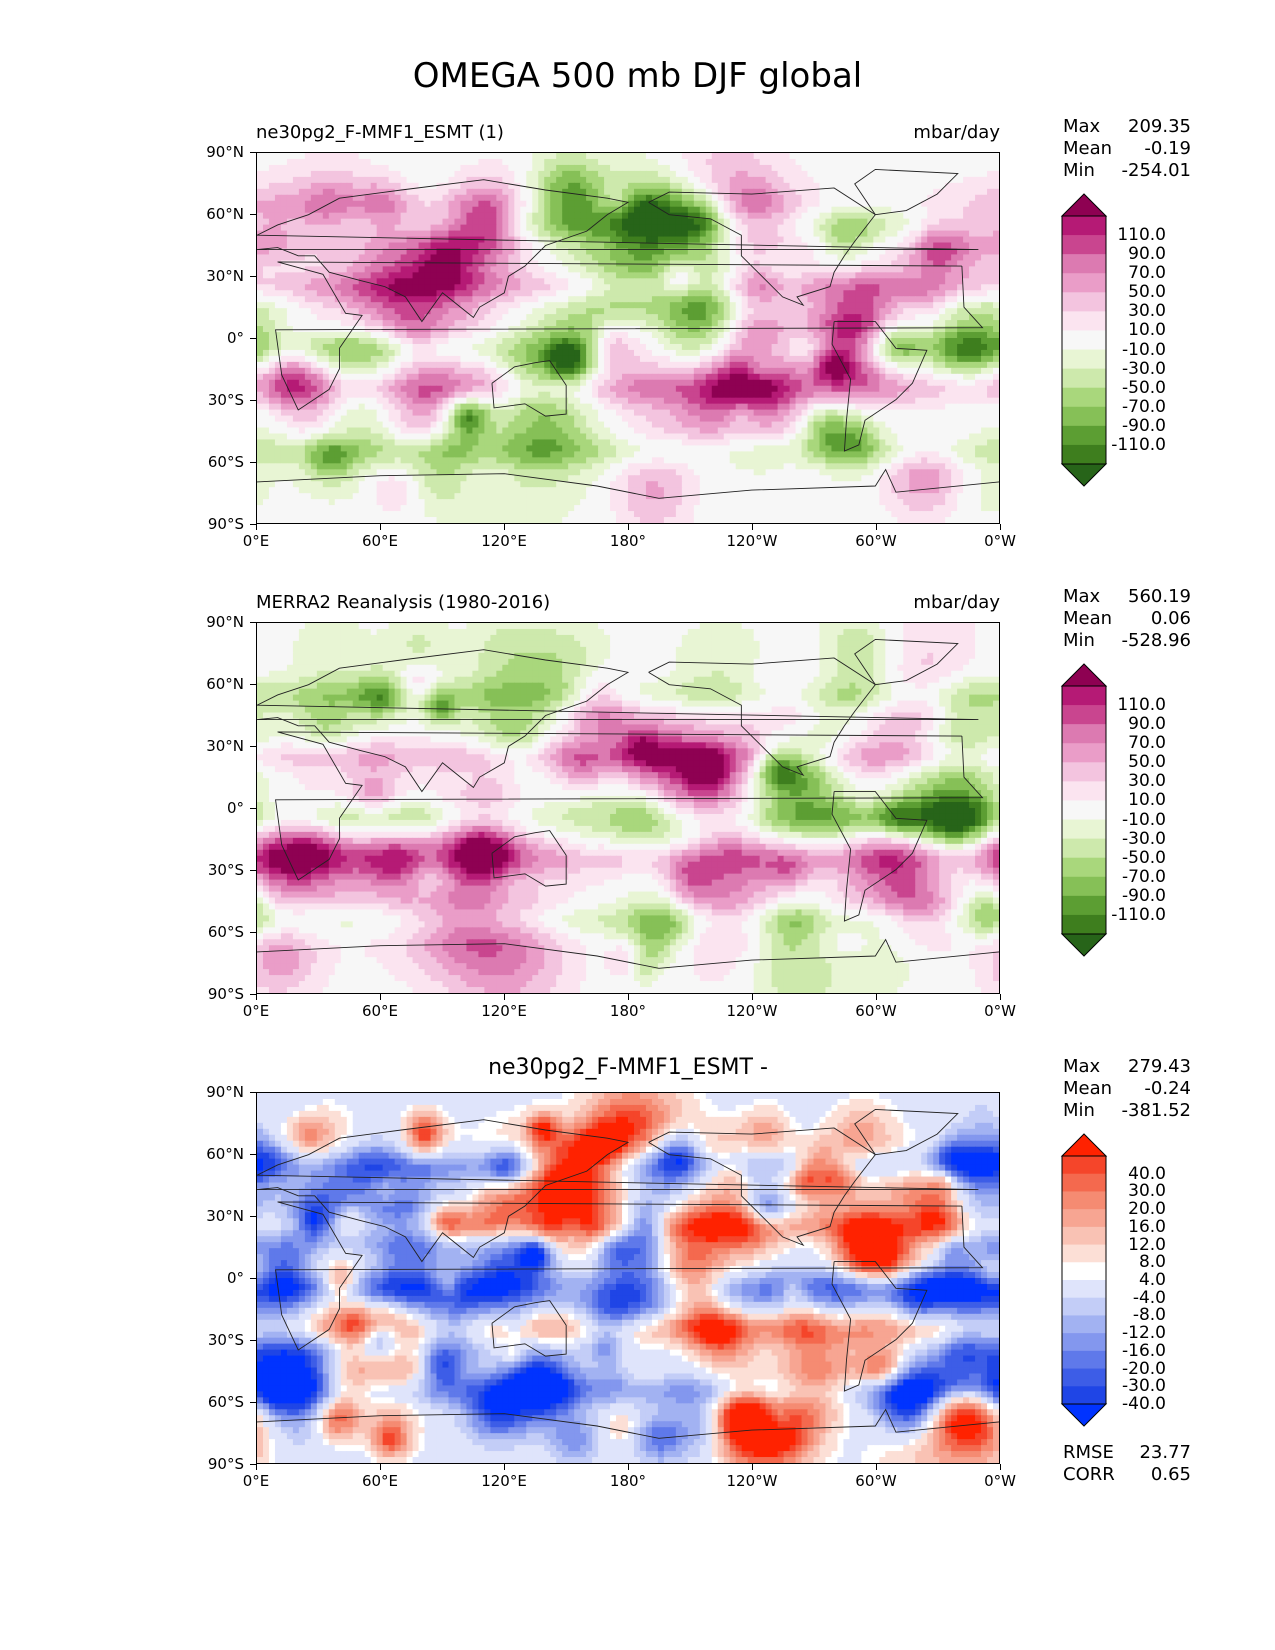 This screenshot has width=1275, height=1650. What do you see at coordinates (1138, 877) in the screenshot?
I see `colorbar-tick-label: -70.0` at bounding box center [1138, 877].